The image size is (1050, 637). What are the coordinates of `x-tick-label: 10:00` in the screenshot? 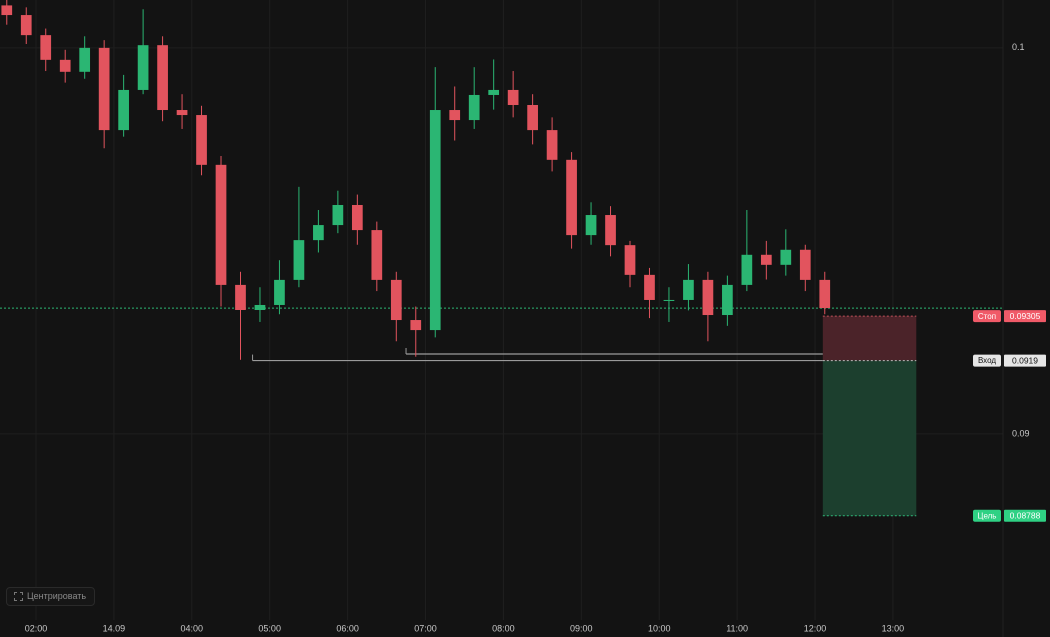 It's located at (659, 628).